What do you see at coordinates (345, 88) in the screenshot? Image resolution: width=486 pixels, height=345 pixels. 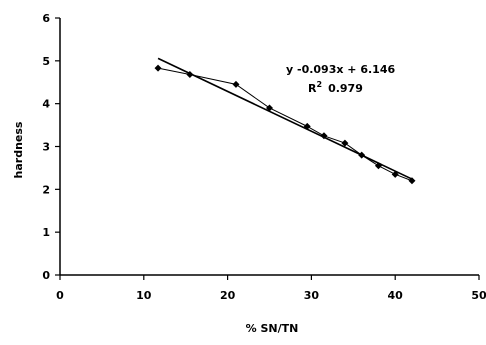 I see `r-squared-value: 0.979` at bounding box center [345, 88].